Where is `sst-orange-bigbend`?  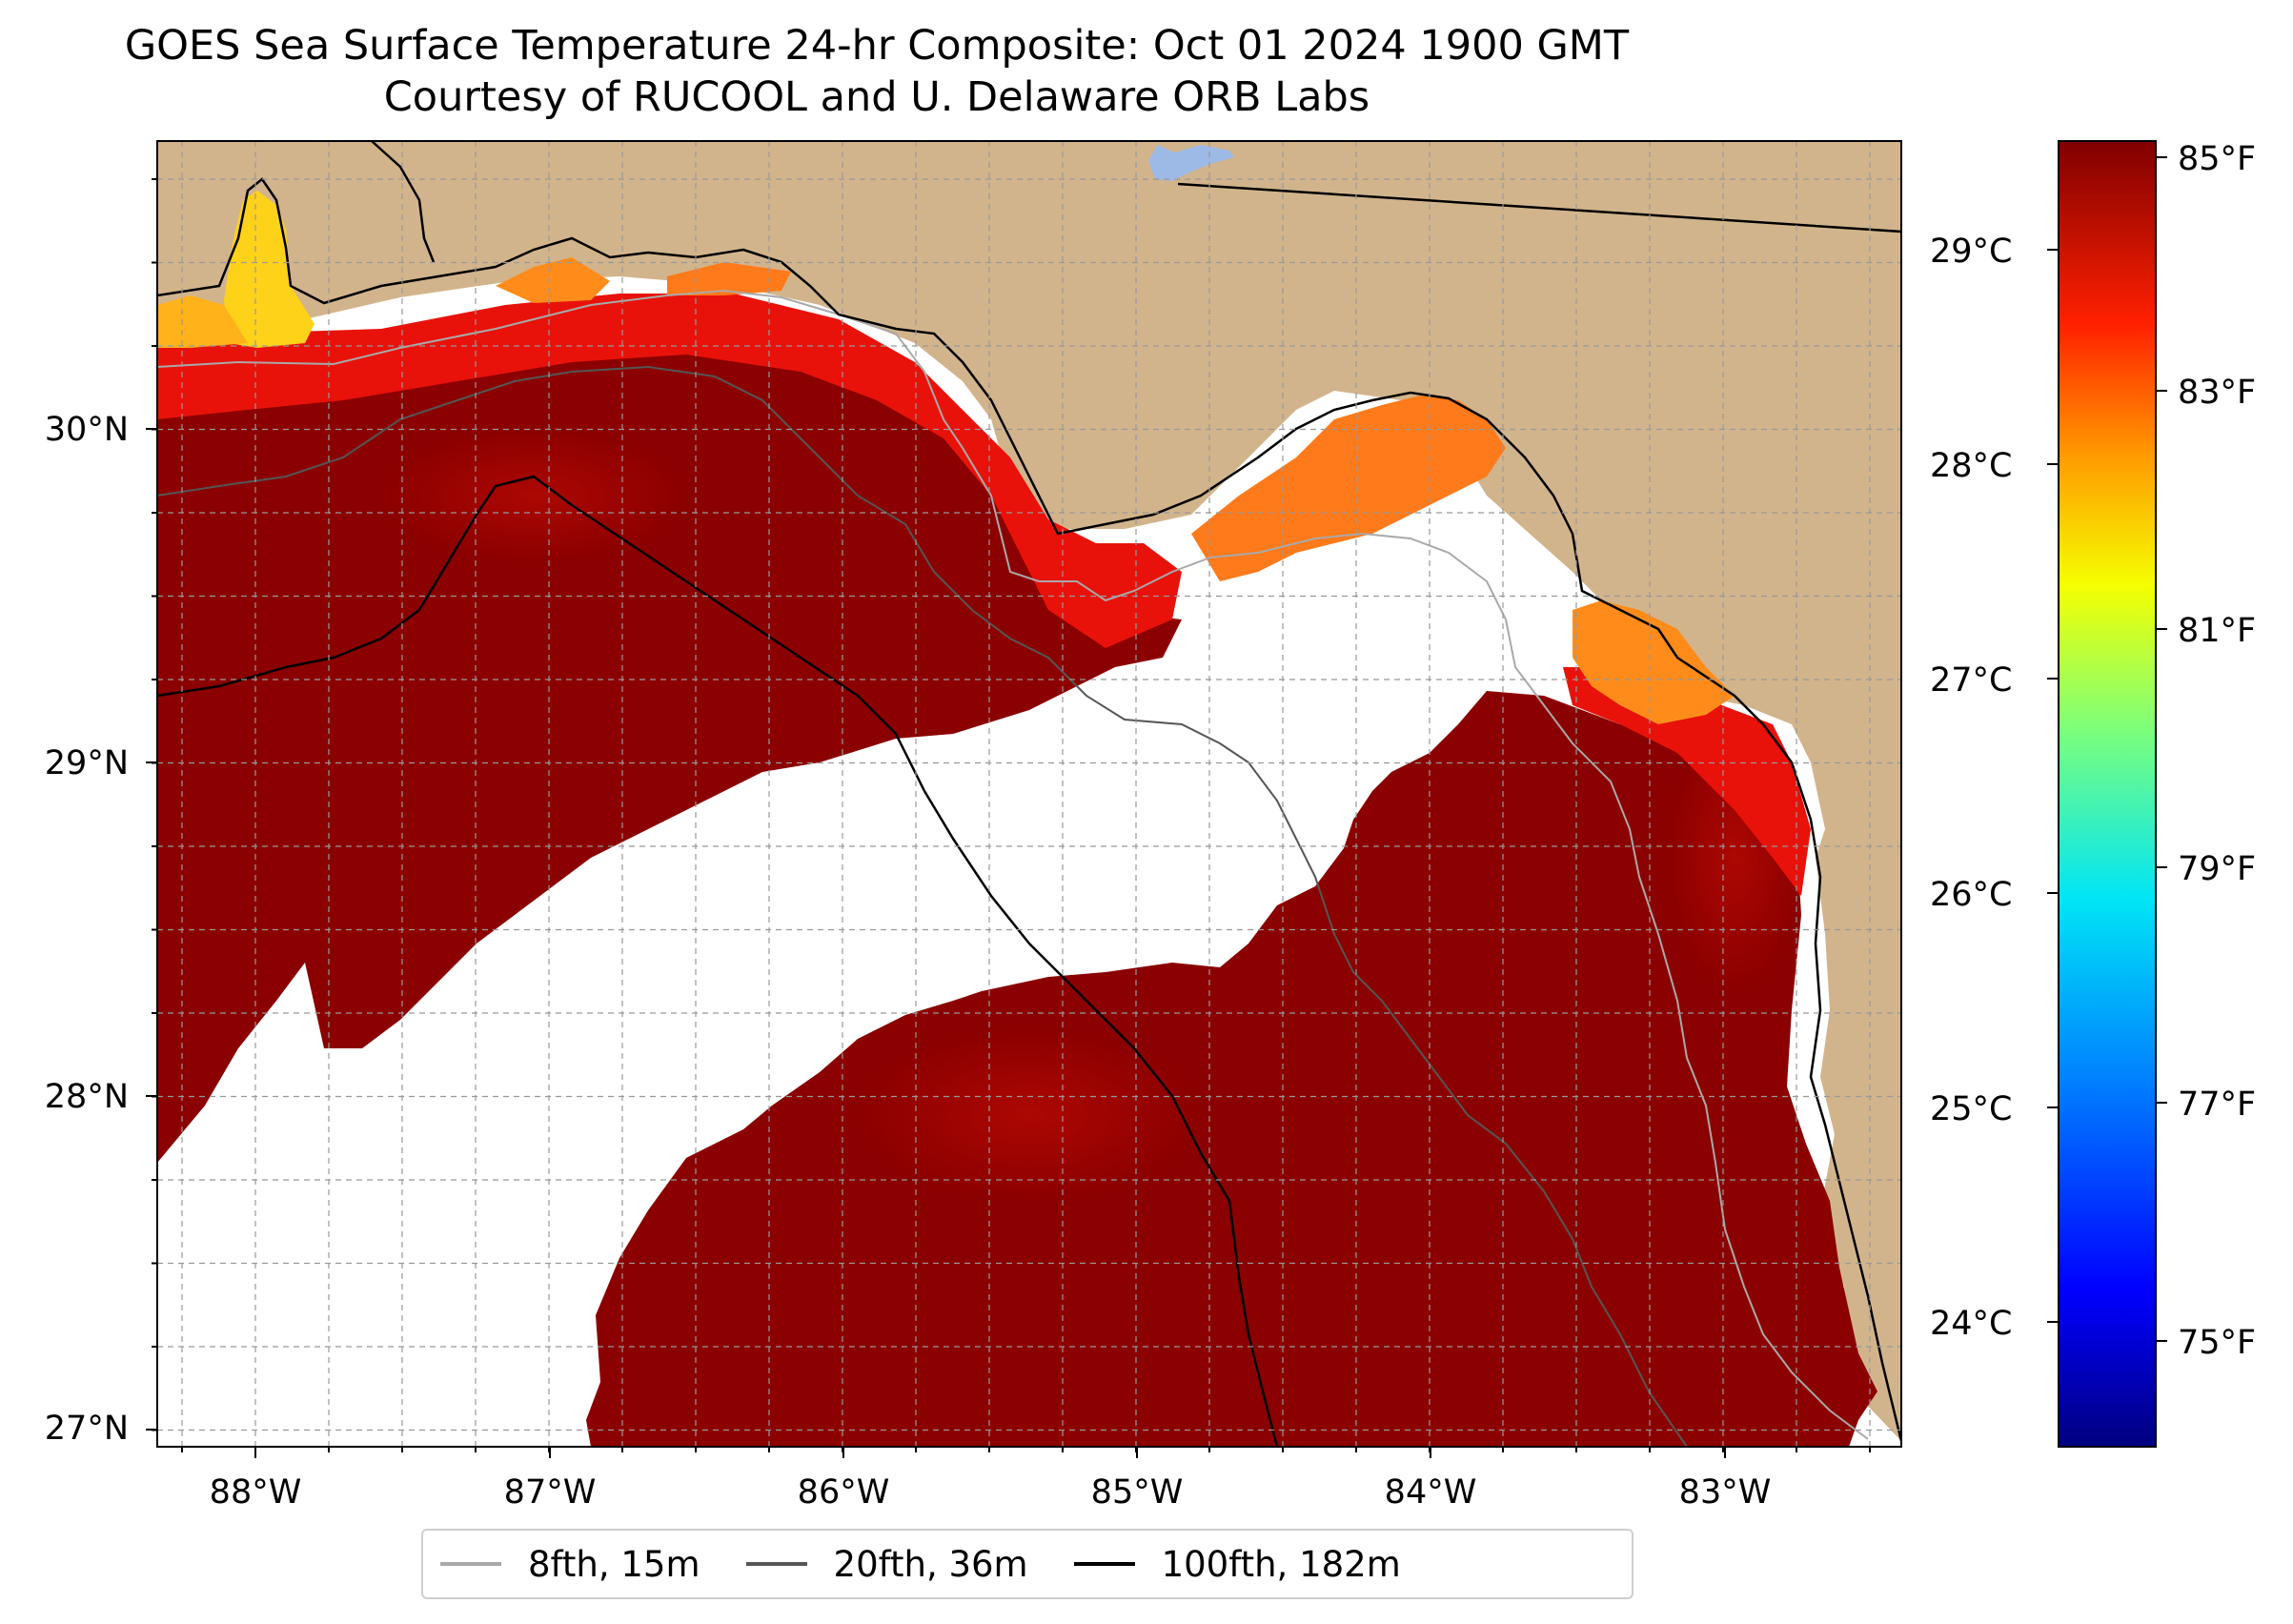
sst-orange-bigbend is located at coordinates (1654, 662).